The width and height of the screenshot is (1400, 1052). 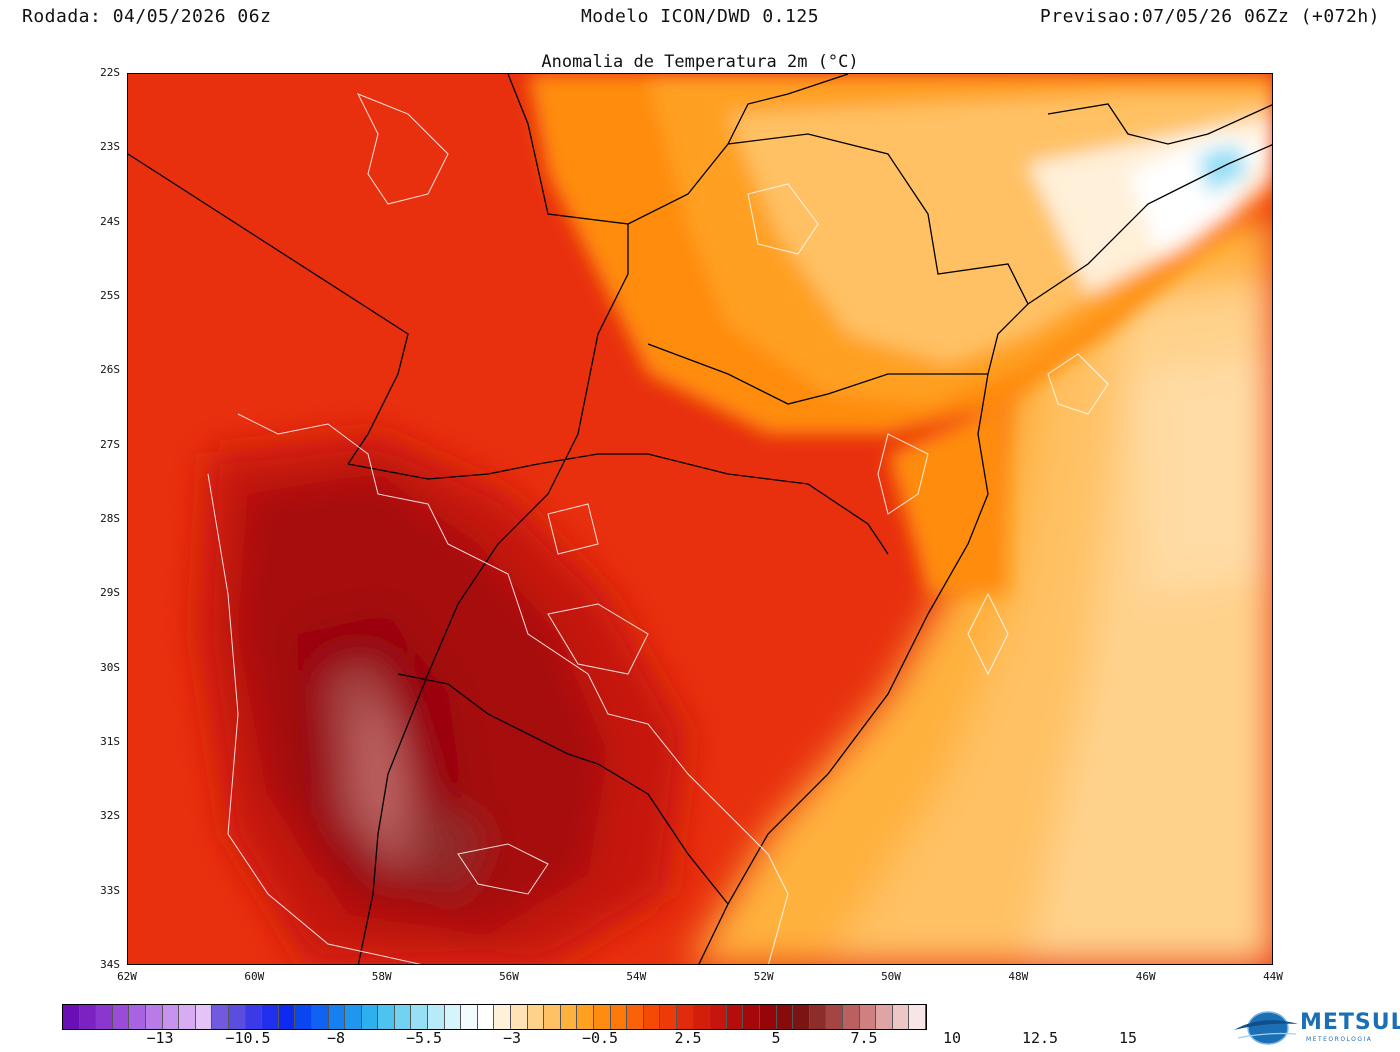 What do you see at coordinates (254, 976) in the screenshot?
I see `lon-tick-label: 60W` at bounding box center [254, 976].